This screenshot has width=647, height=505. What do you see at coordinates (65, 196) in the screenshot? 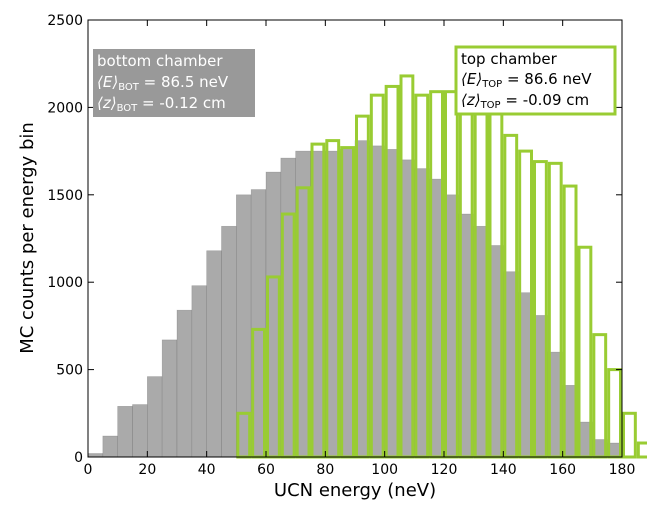
I see `y-tick-label: 1500` at bounding box center [65, 196].